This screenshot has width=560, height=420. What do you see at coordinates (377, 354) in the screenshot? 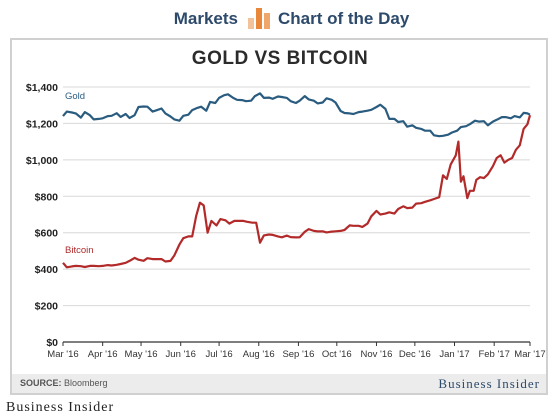
I see `x-tick-label: Nov '16` at bounding box center [377, 354].